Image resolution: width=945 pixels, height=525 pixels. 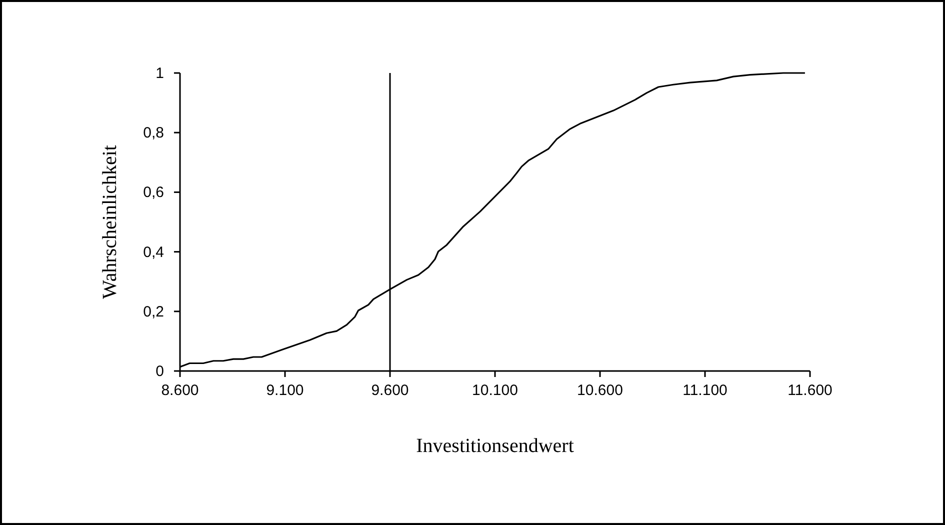 I want to click on y-tick-label: 0,8, so click(x=153, y=133).